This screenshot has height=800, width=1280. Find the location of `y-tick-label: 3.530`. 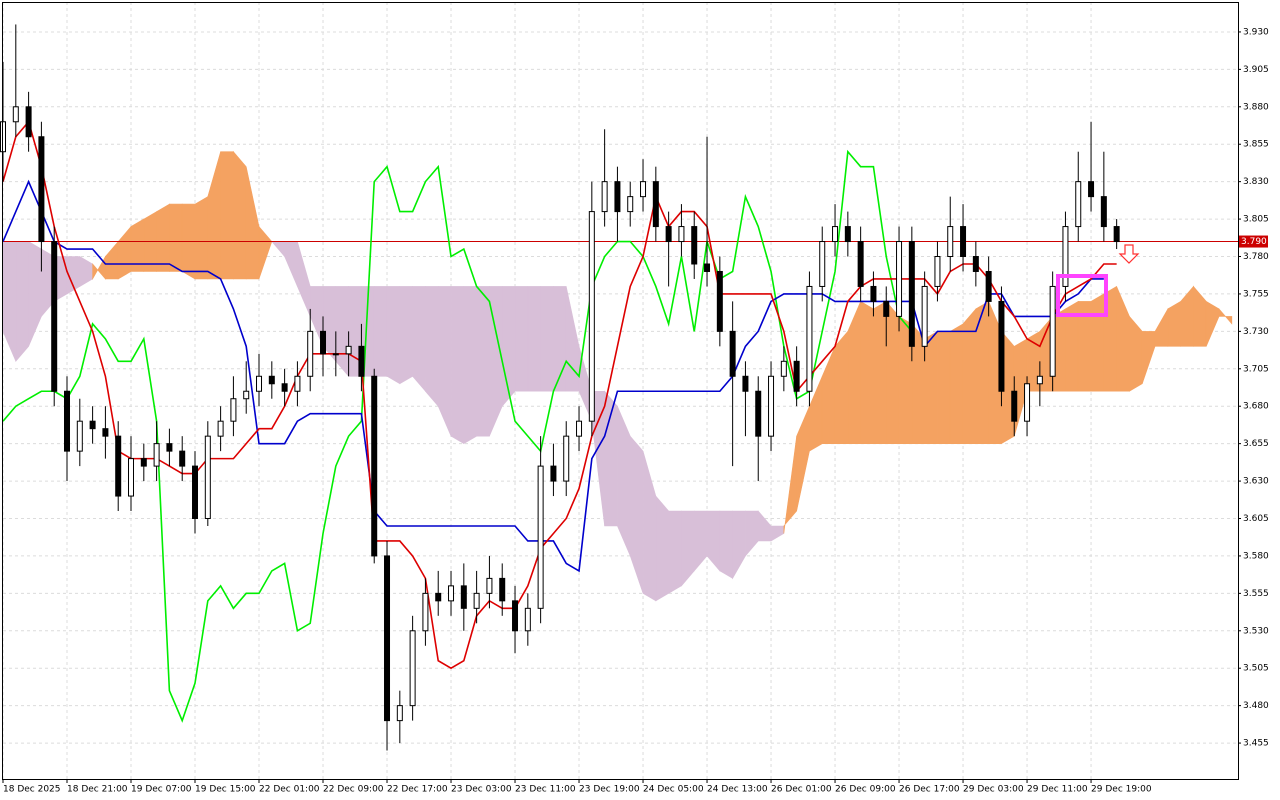

y-tick-label: 3.530 is located at coordinates (1256, 631).